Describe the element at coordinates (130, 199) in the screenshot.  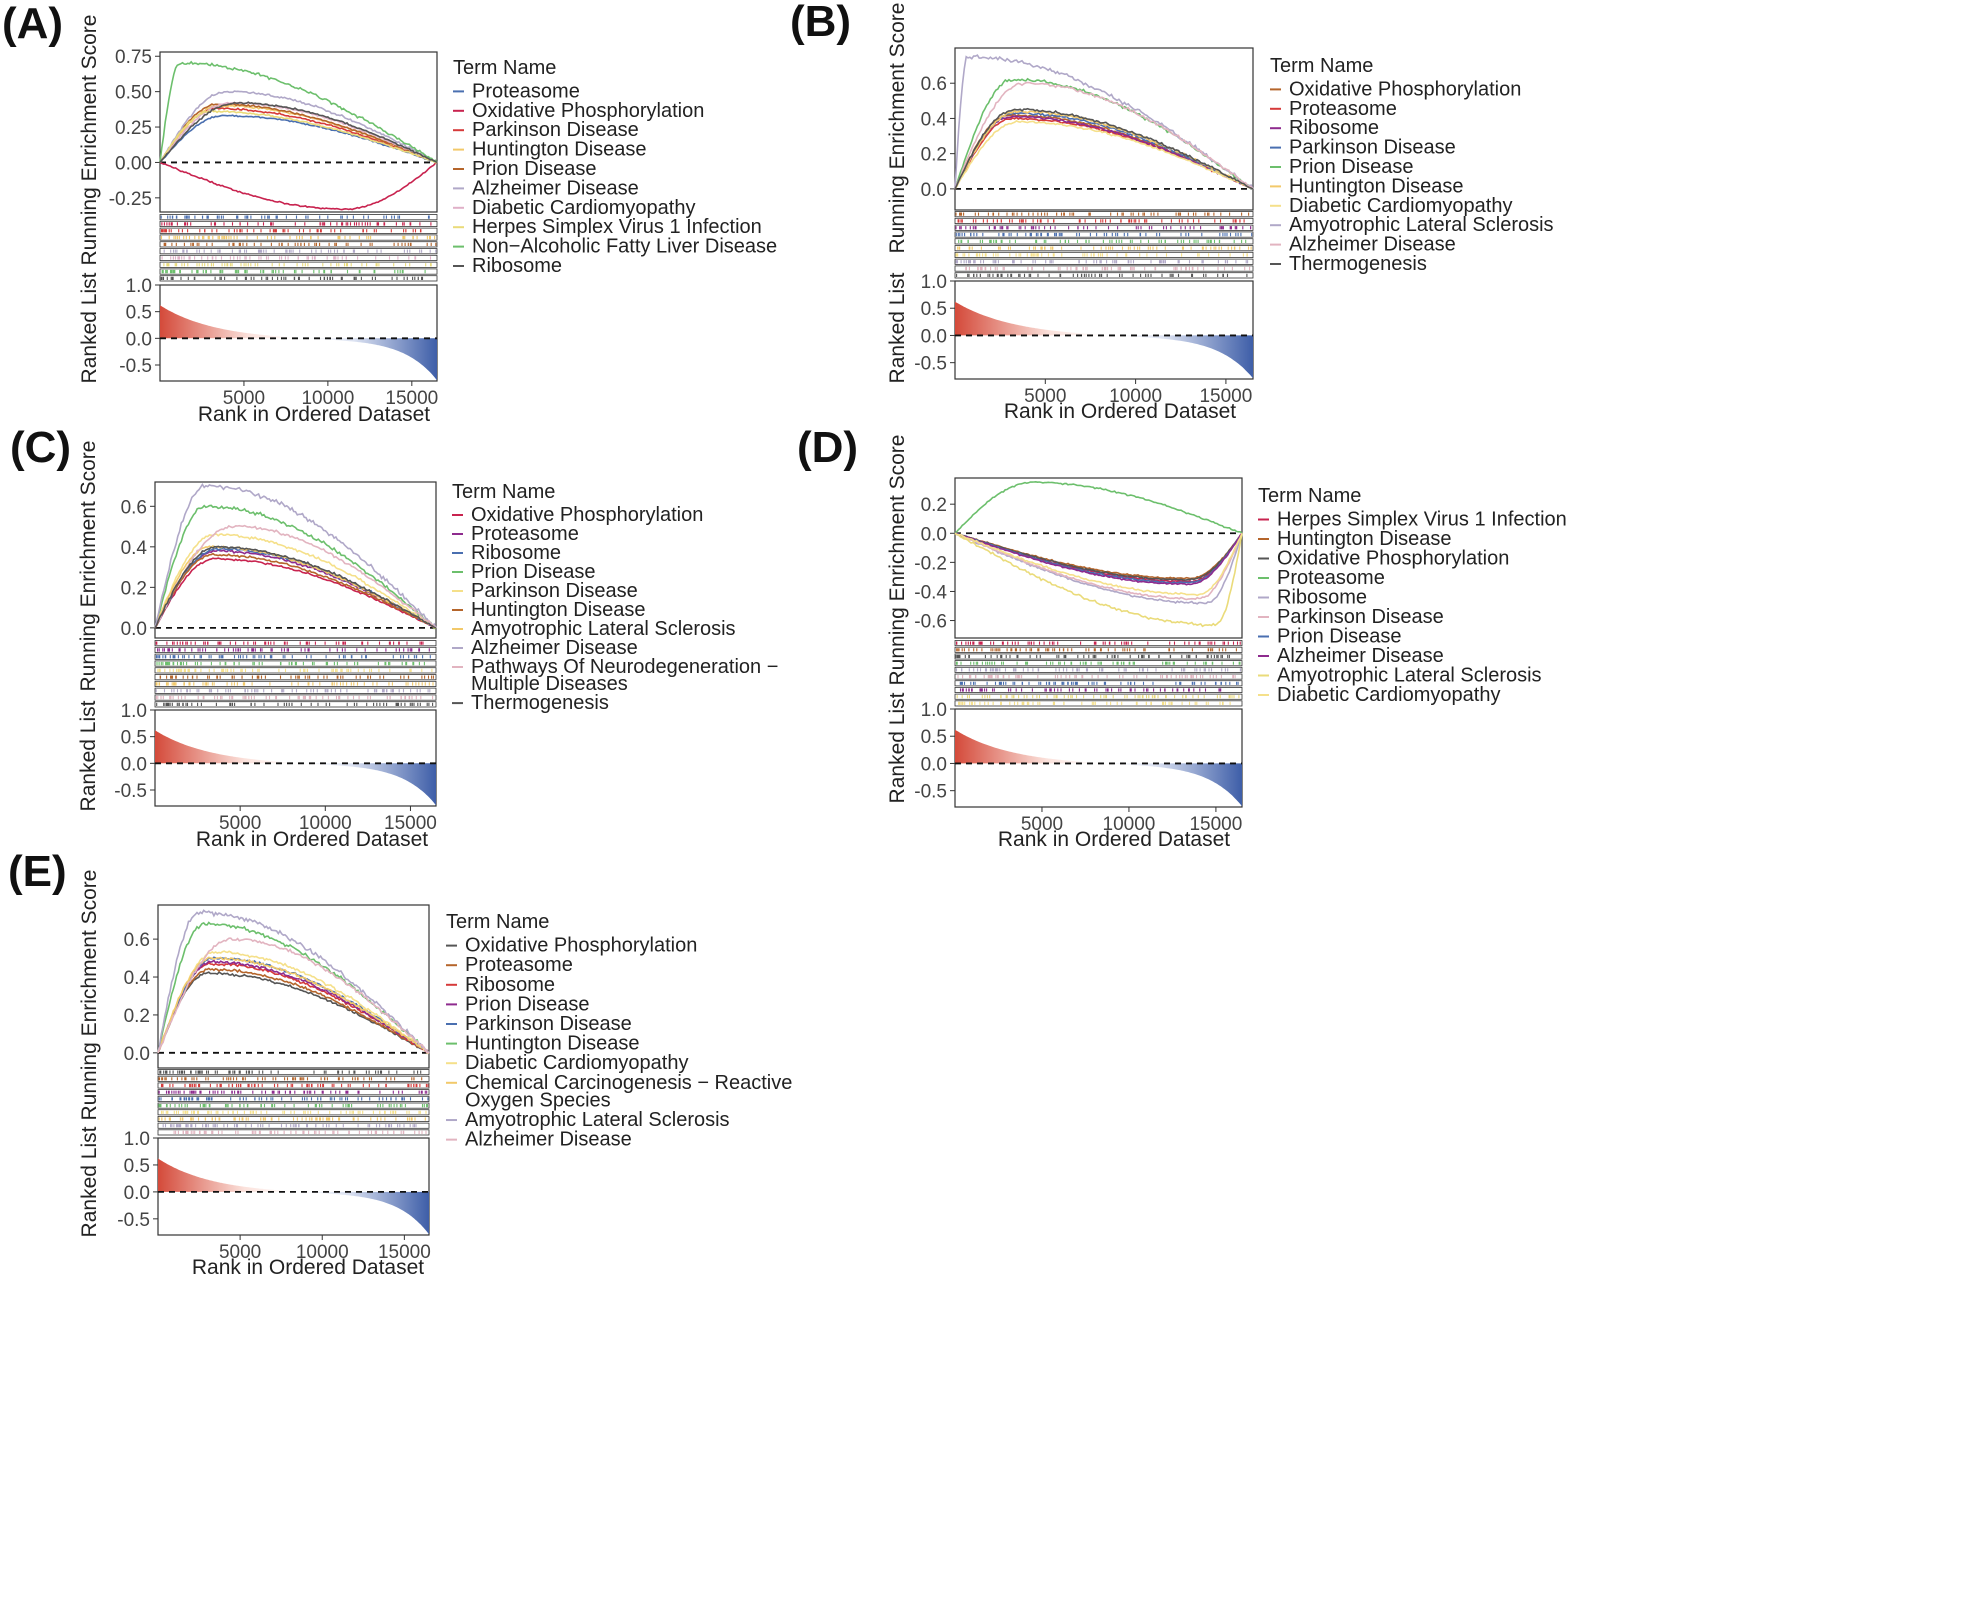
I see `panel-a-es-ytick-label: -0.25` at that location.